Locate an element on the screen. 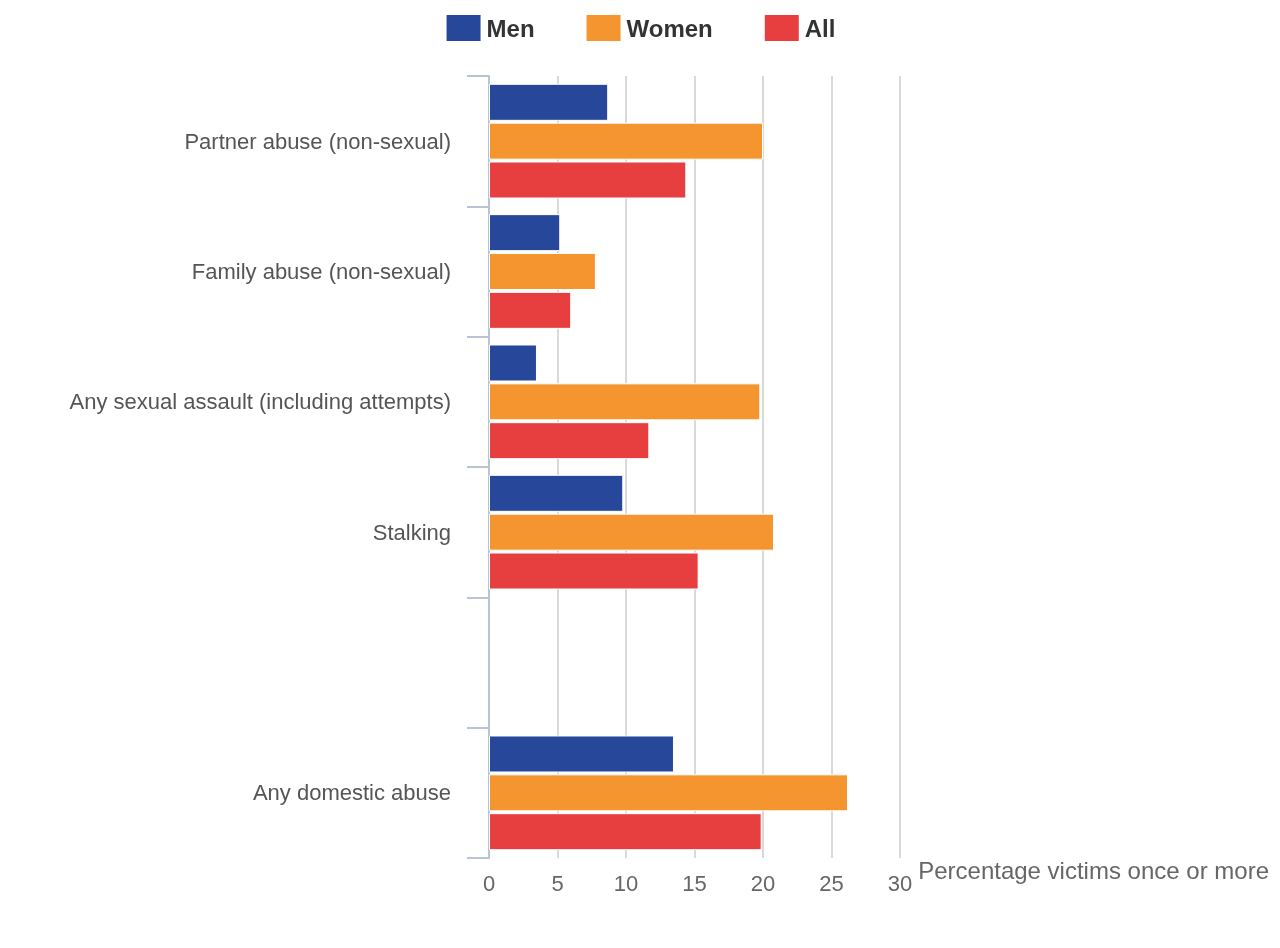 This screenshot has width=1280, height=948. y-tick-label: Stalking is located at coordinates (411, 532).